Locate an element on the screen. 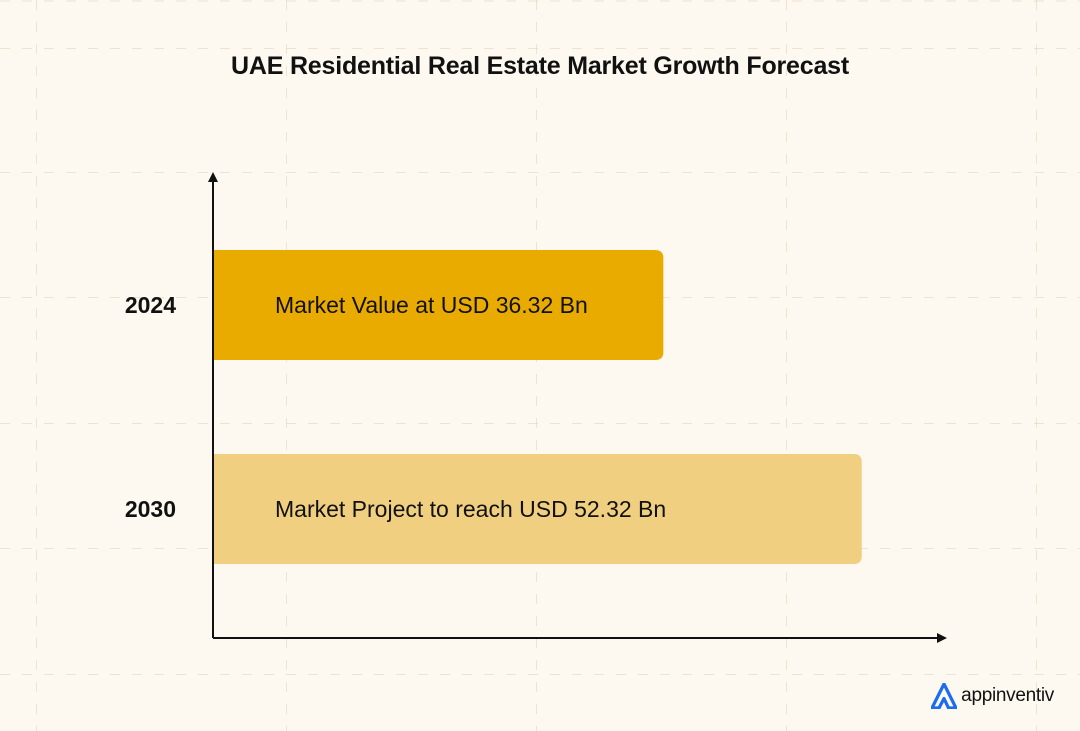 This screenshot has height=731, width=1080. bar-value-label: Market Project to reach USD 52.32 Bn is located at coordinates (470, 509).